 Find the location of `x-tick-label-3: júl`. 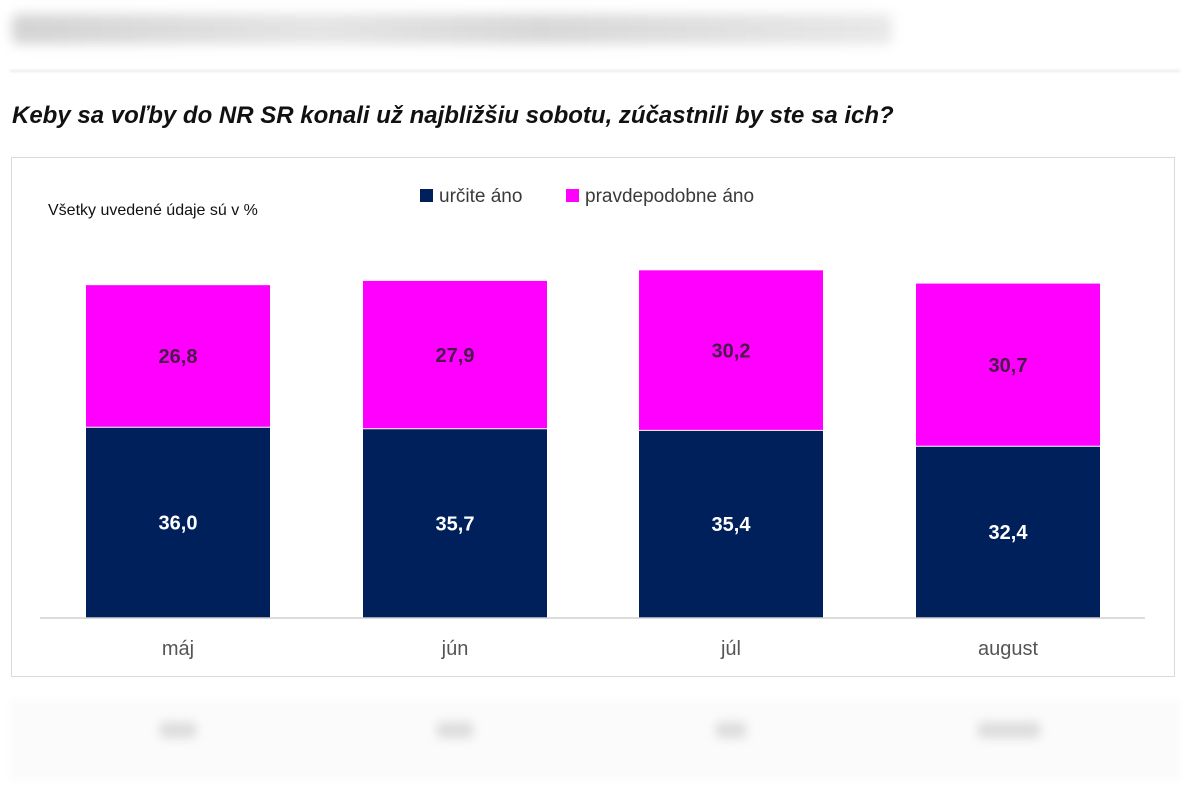

x-tick-label-3: júl is located at coordinates (730, 649).